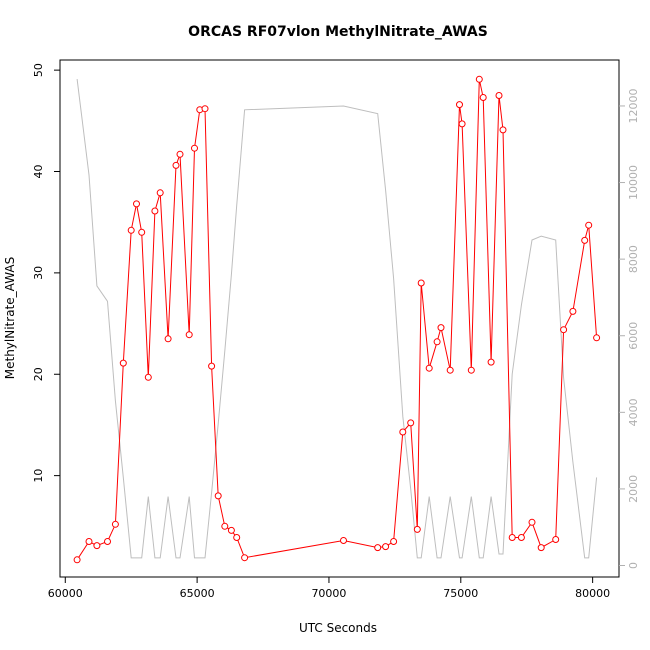 The height and width of the screenshot is (650, 650). I want to click on x-axis: 60000 65000 70000 75000 80000, so click(329, 588).